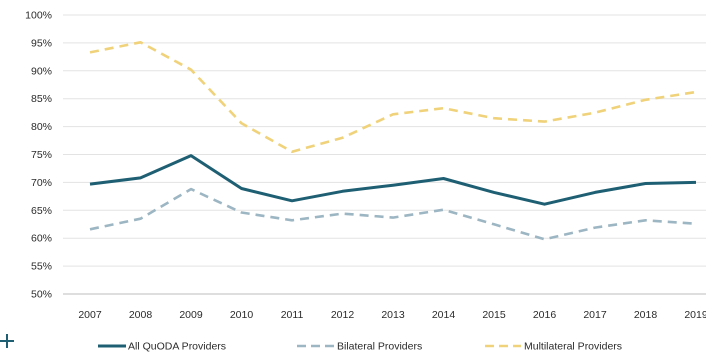 This screenshot has width=706, height=358. Describe the element at coordinates (38, 16) in the screenshot. I see `y-tick-label: 100%` at that location.